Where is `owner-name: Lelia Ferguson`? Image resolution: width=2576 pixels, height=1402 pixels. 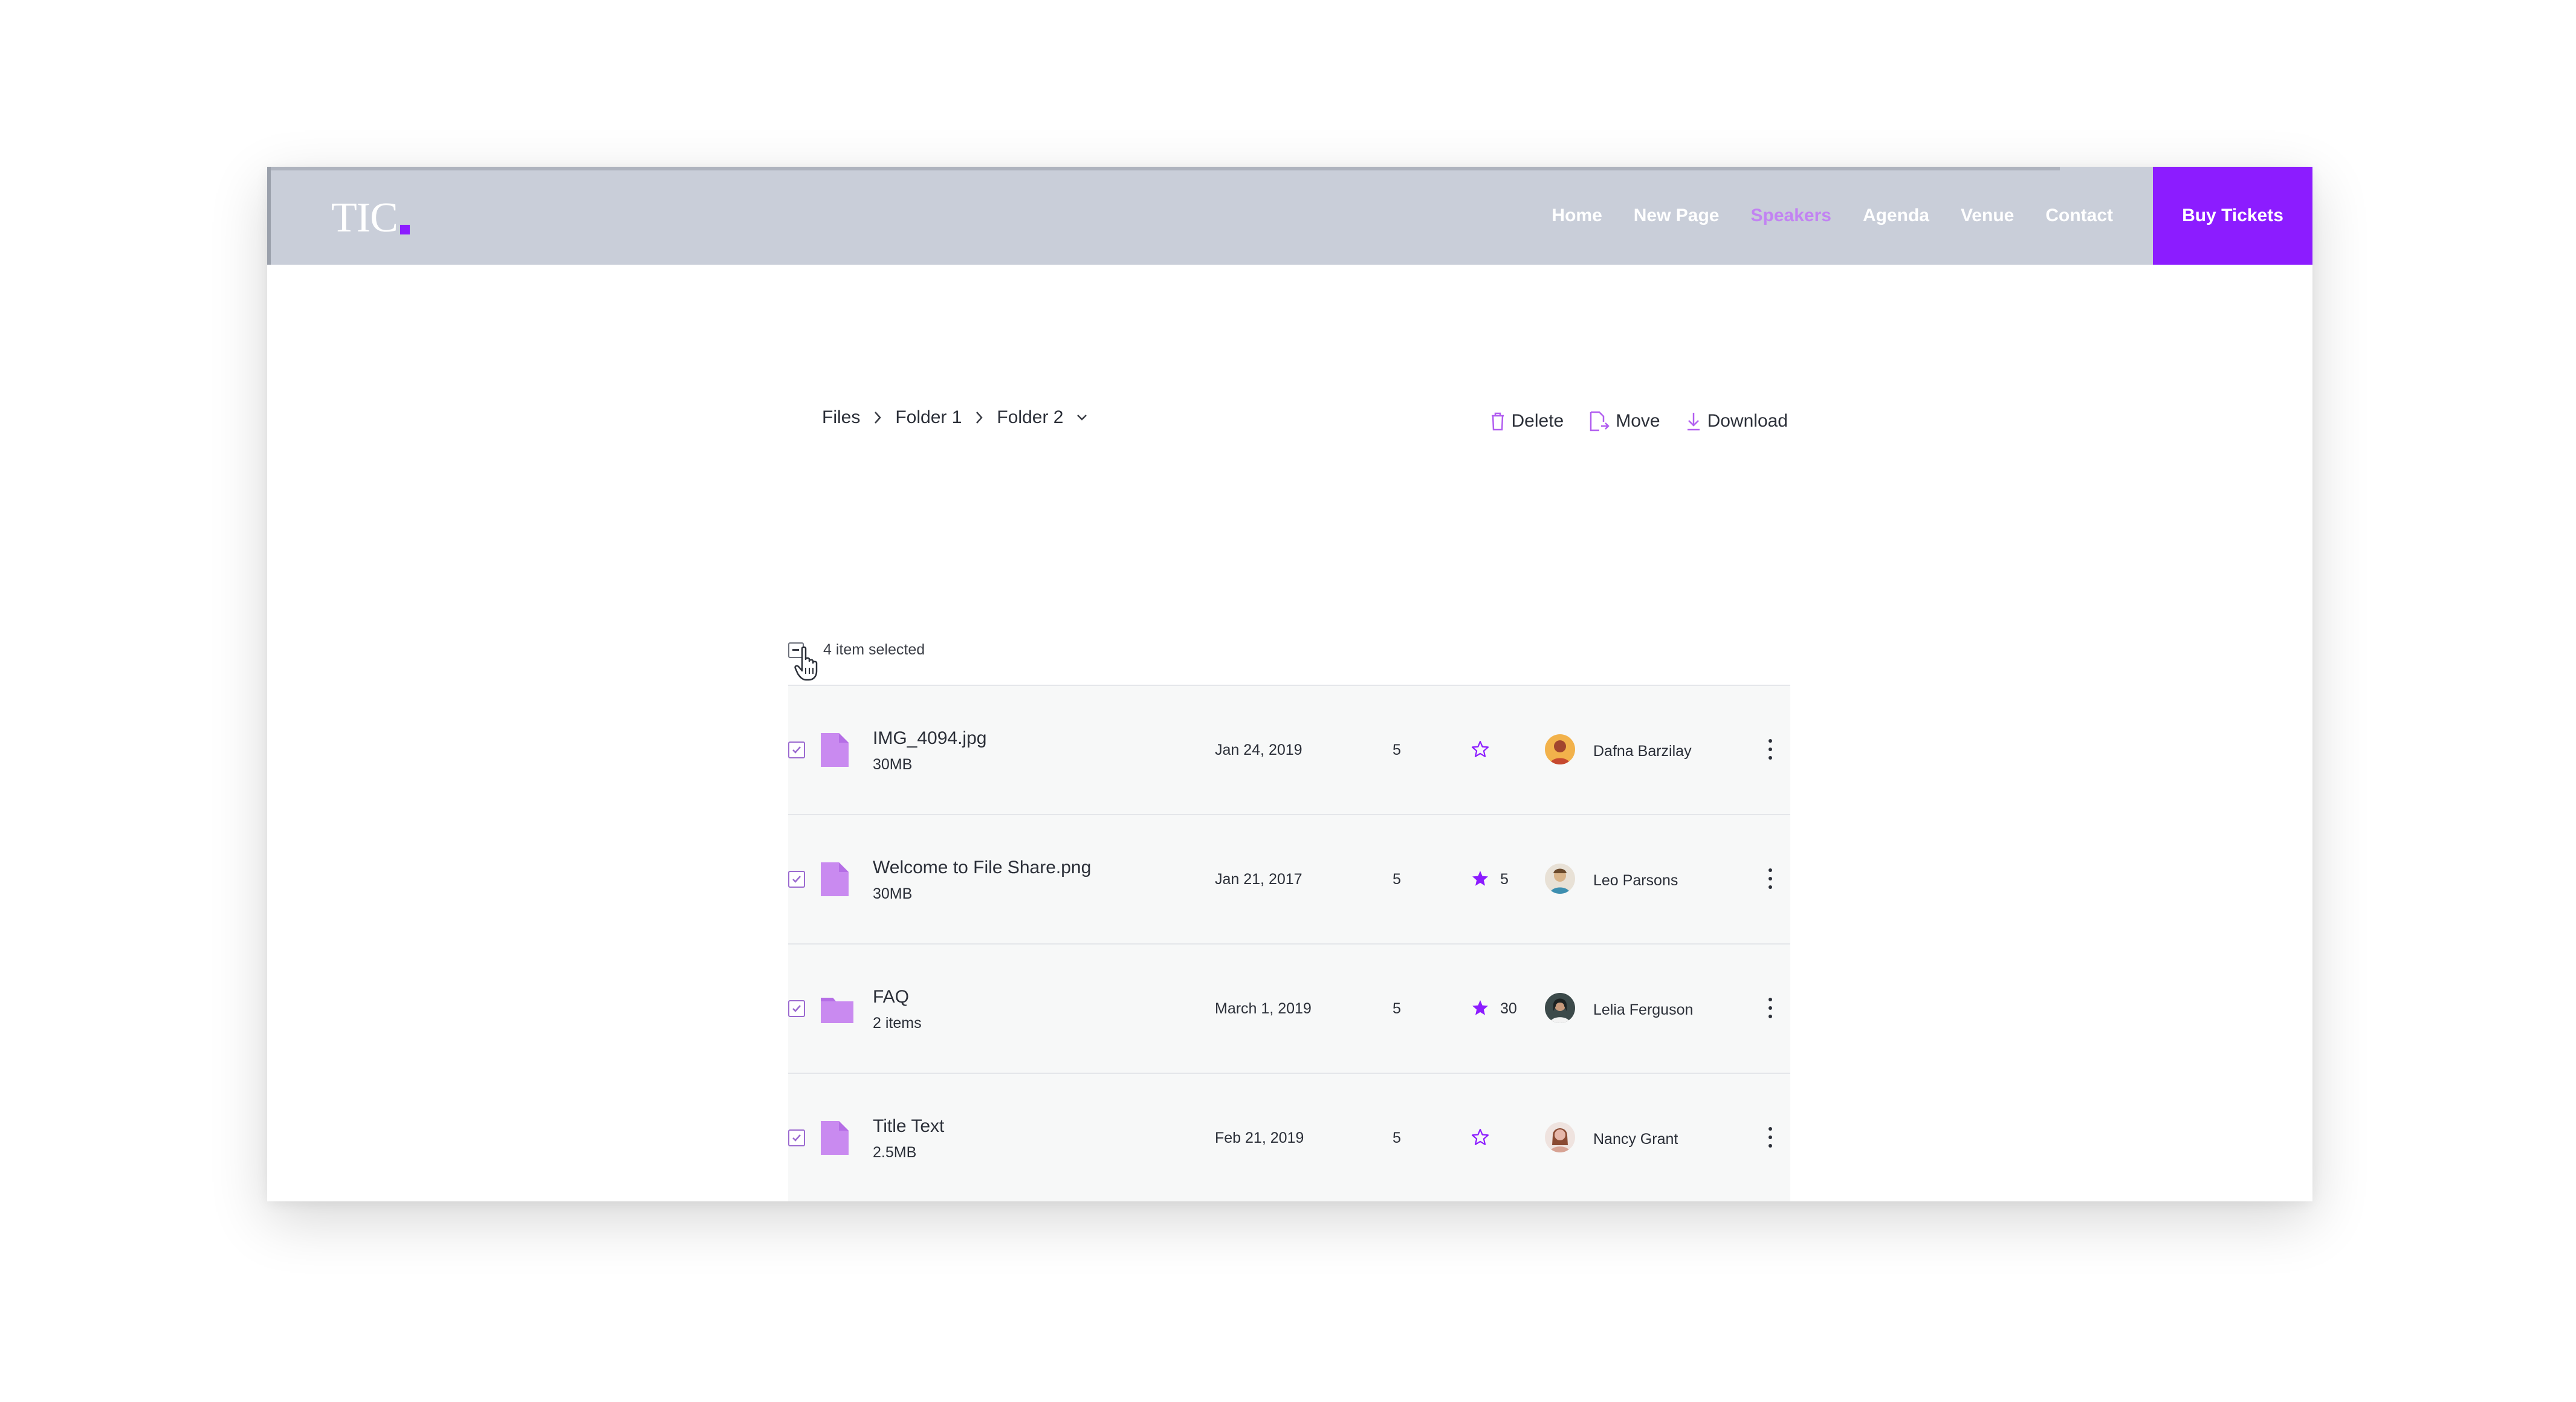 owner-name: Lelia Ferguson is located at coordinates (1643, 1009).